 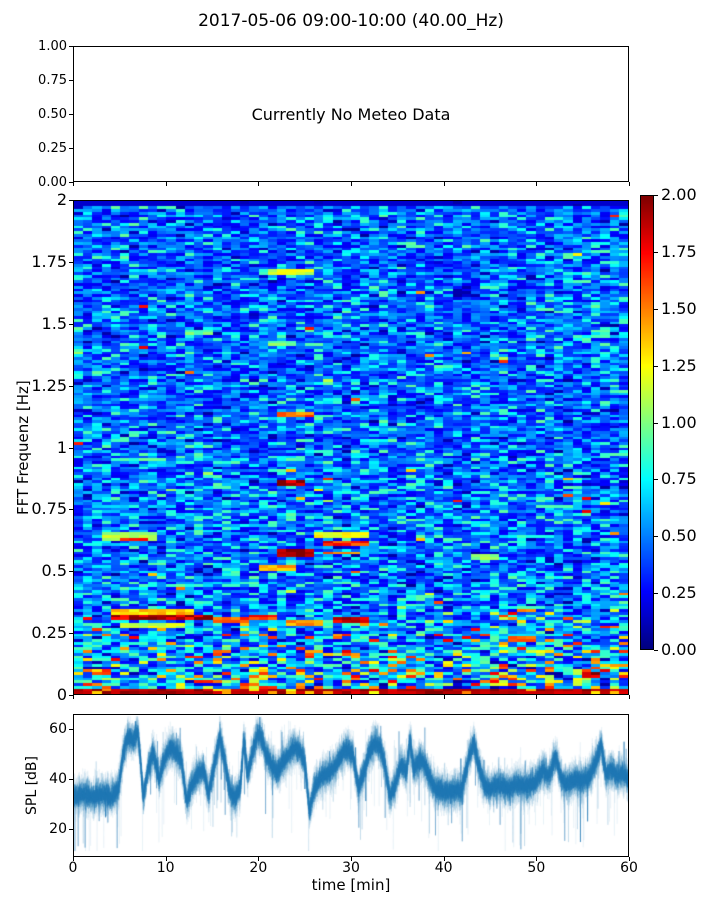 I want to click on no-meteo-data-message: Currently No Meteo Data, so click(x=351, y=114).